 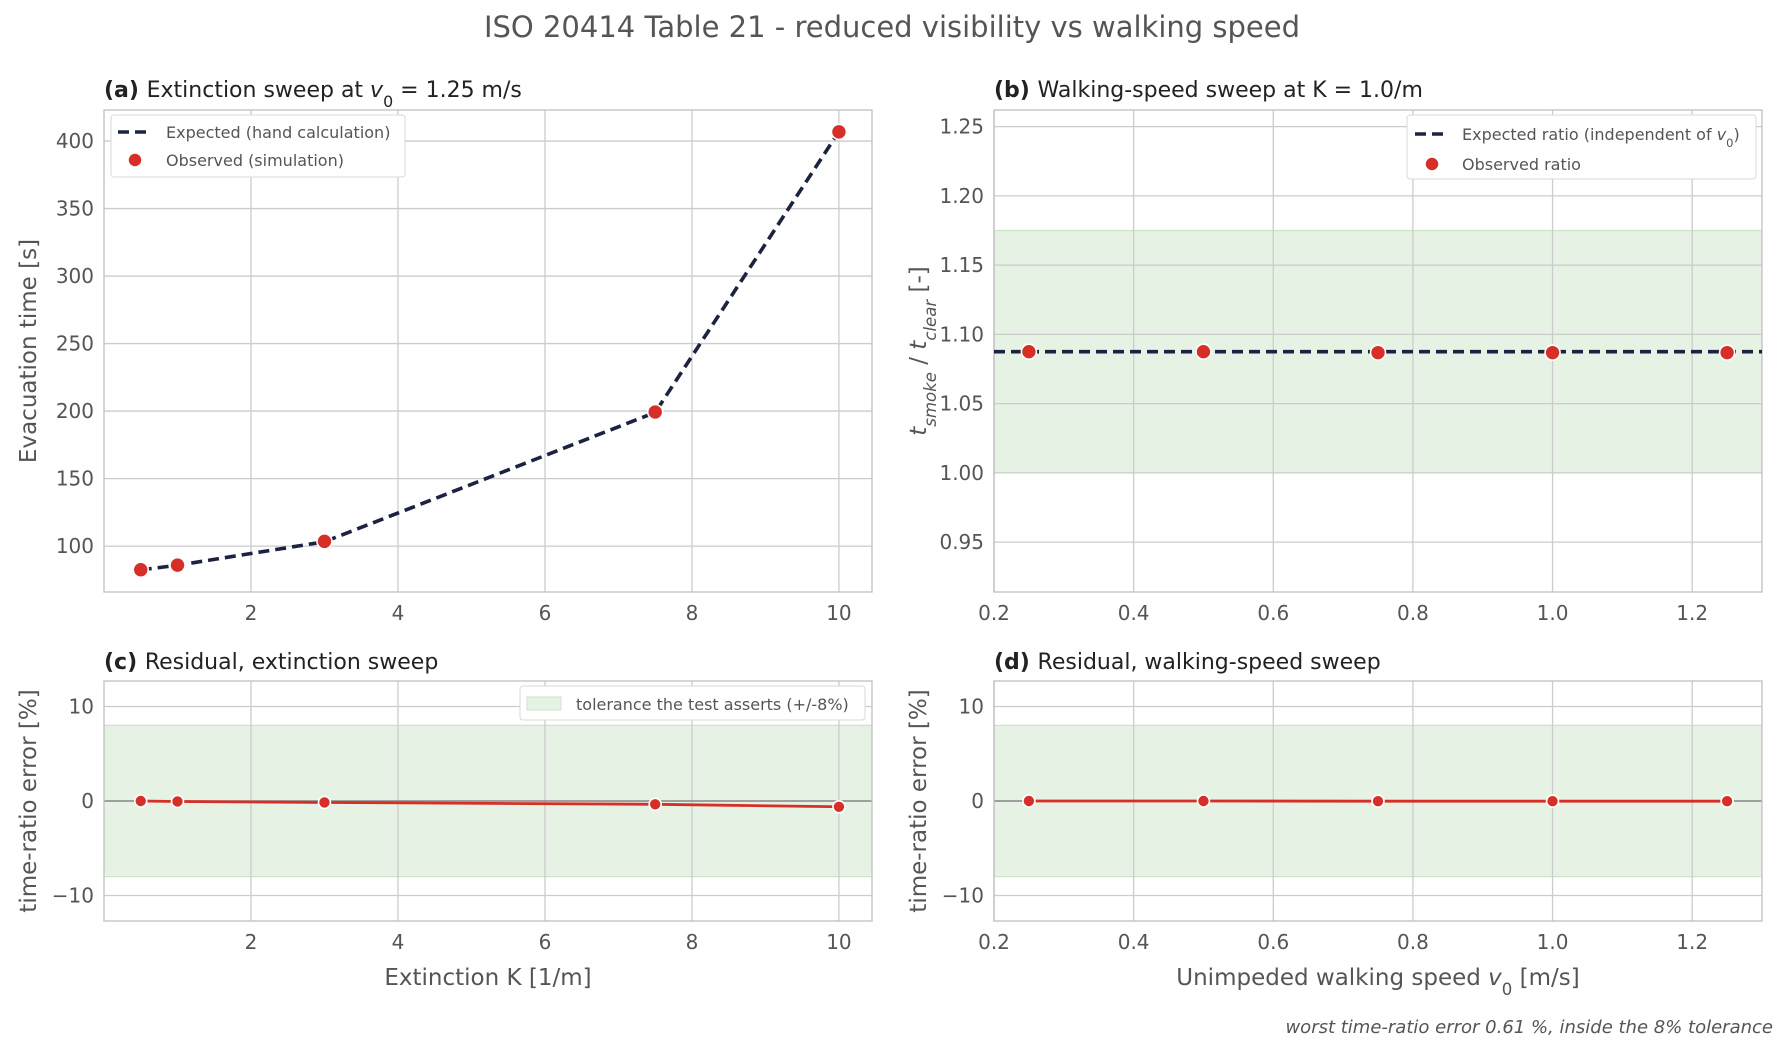 What do you see at coordinates (1601, 137) in the screenshot?
I see `legend-label: Expected ratio (independent of v0)` at bounding box center [1601, 137].